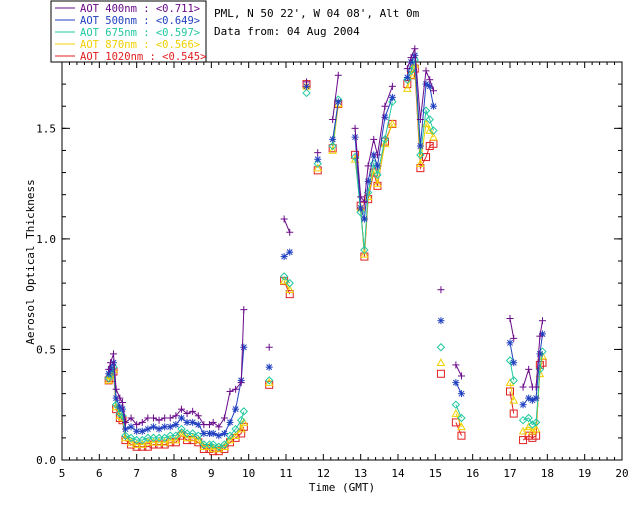 This screenshot has height=512, width=640. What do you see at coordinates (30, 262) in the screenshot?
I see `y-axis-label: Aerosol Optical Thickness` at bounding box center [30, 262].